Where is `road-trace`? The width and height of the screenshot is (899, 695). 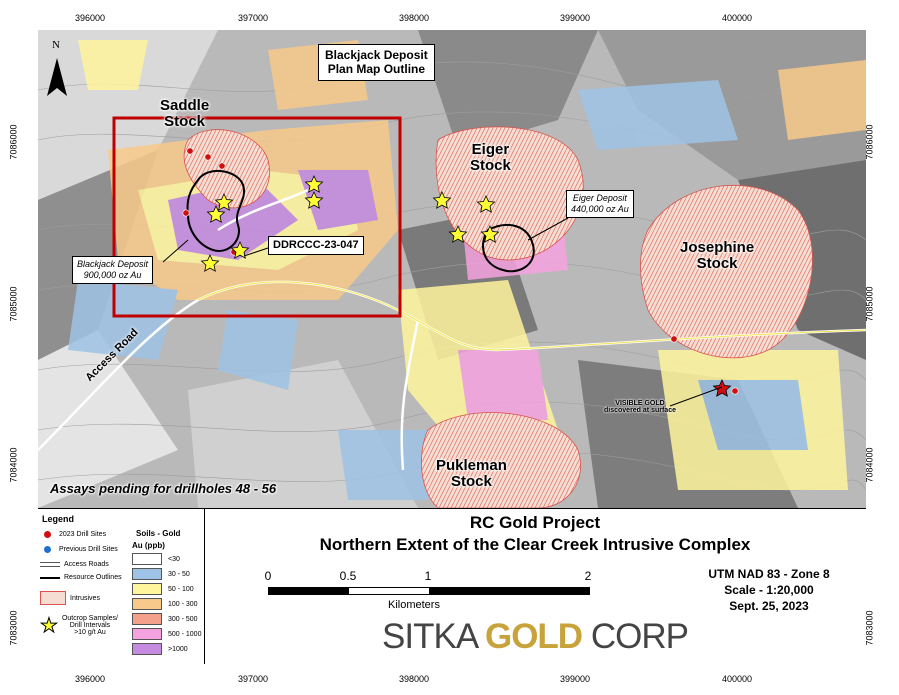 road-trace is located at coordinates (531, 316).